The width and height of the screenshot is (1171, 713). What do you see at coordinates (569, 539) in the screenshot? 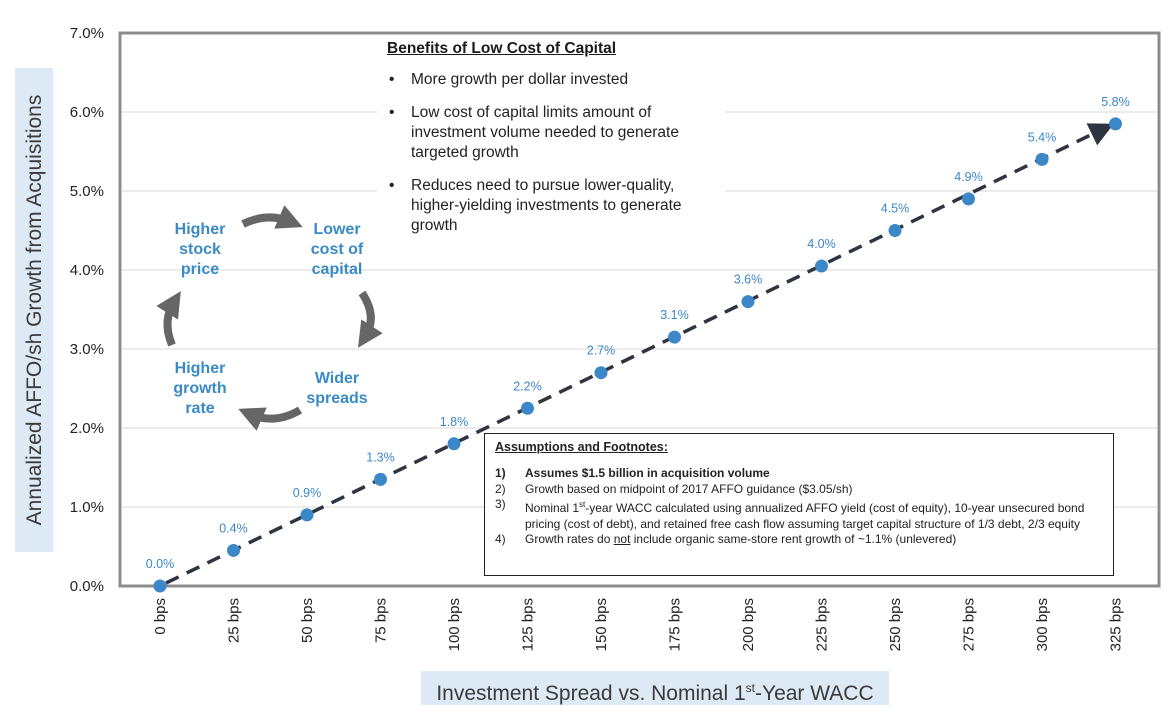
I see `footnote-text: Growth rates do` at bounding box center [569, 539].